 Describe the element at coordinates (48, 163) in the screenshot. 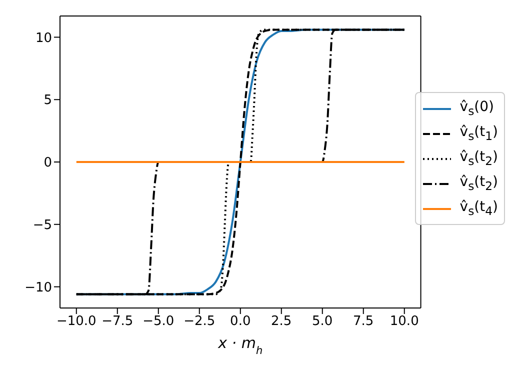

I see `y-tick-label: 0` at that location.